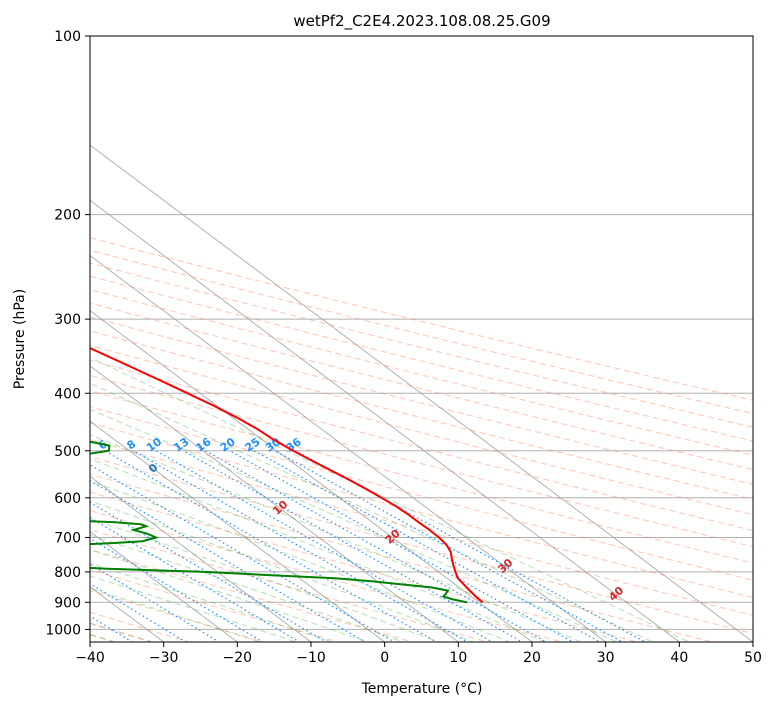  Describe the element at coordinates (153, 468) in the screenshot. I see `dry-adiabat-label: 0` at that location.